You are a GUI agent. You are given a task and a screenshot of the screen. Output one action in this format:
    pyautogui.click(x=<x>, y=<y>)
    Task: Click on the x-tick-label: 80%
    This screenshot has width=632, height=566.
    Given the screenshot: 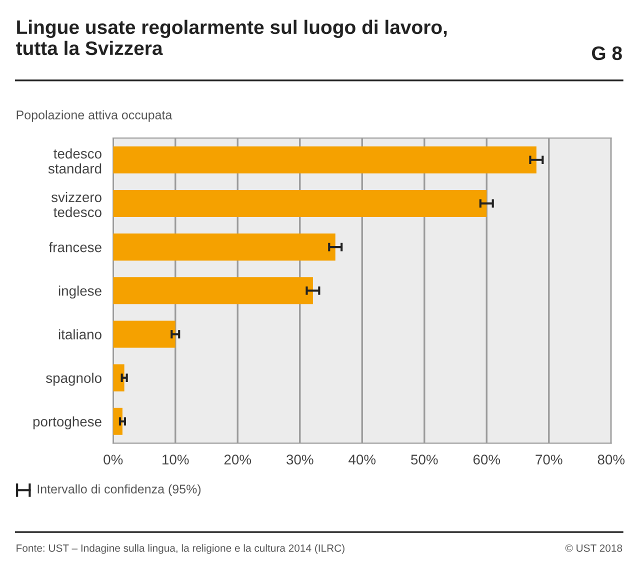 What is the action you would take?
    pyautogui.click(x=611, y=459)
    